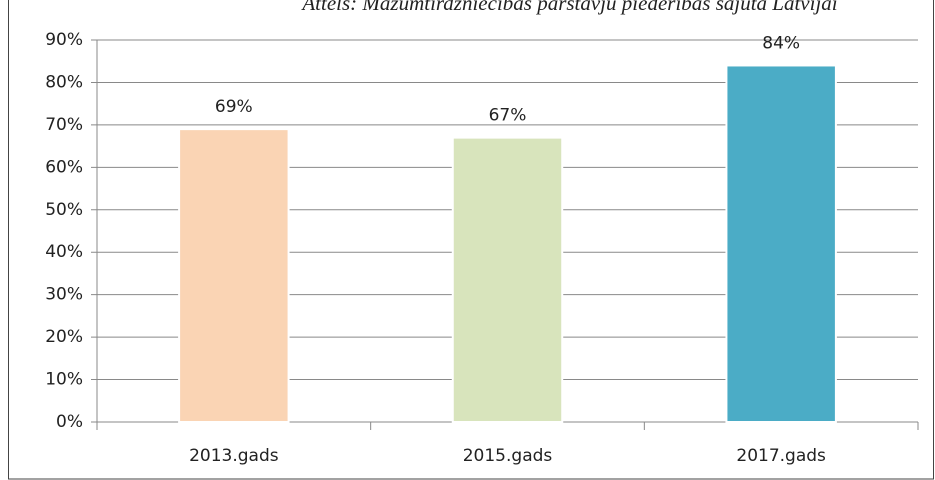 This screenshot has width=935, height=480. Describe the element at coordinates (64, 337) in the screenshot. I see `y-tick-label: 20%` at that location.